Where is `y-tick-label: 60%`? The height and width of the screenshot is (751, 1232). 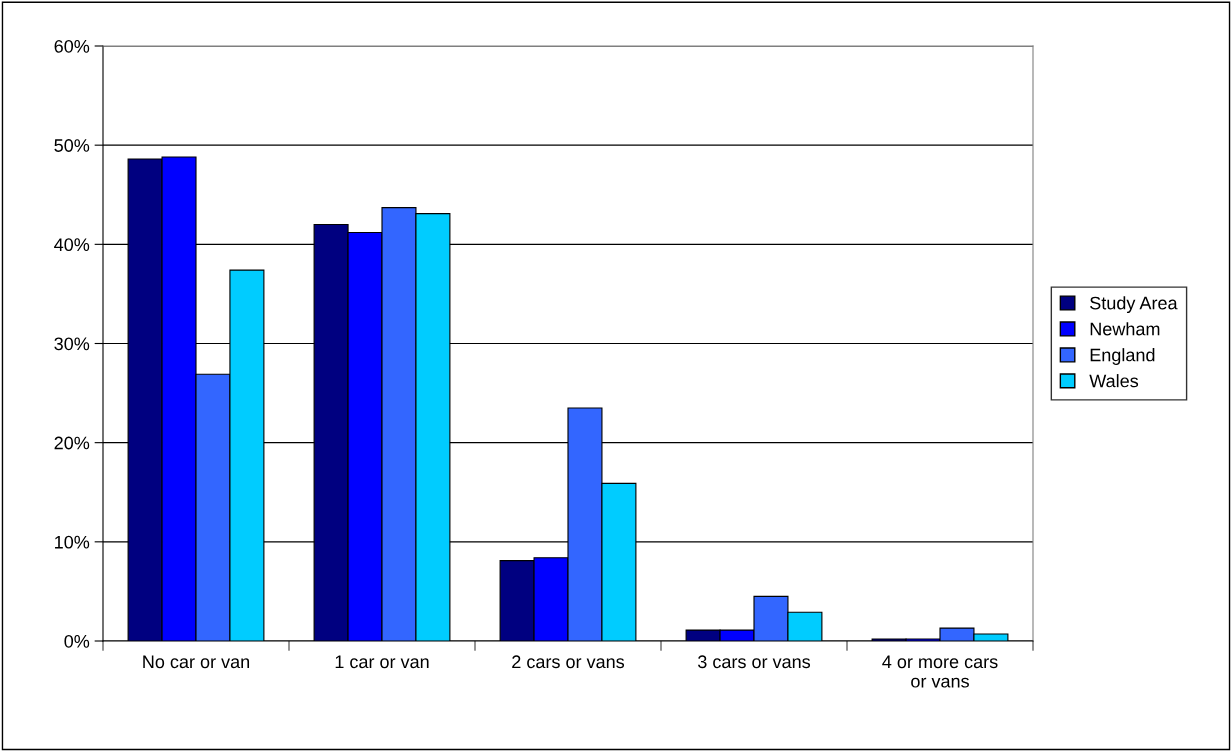
y-tick-label: 60% is located at coordinates (72, 46).